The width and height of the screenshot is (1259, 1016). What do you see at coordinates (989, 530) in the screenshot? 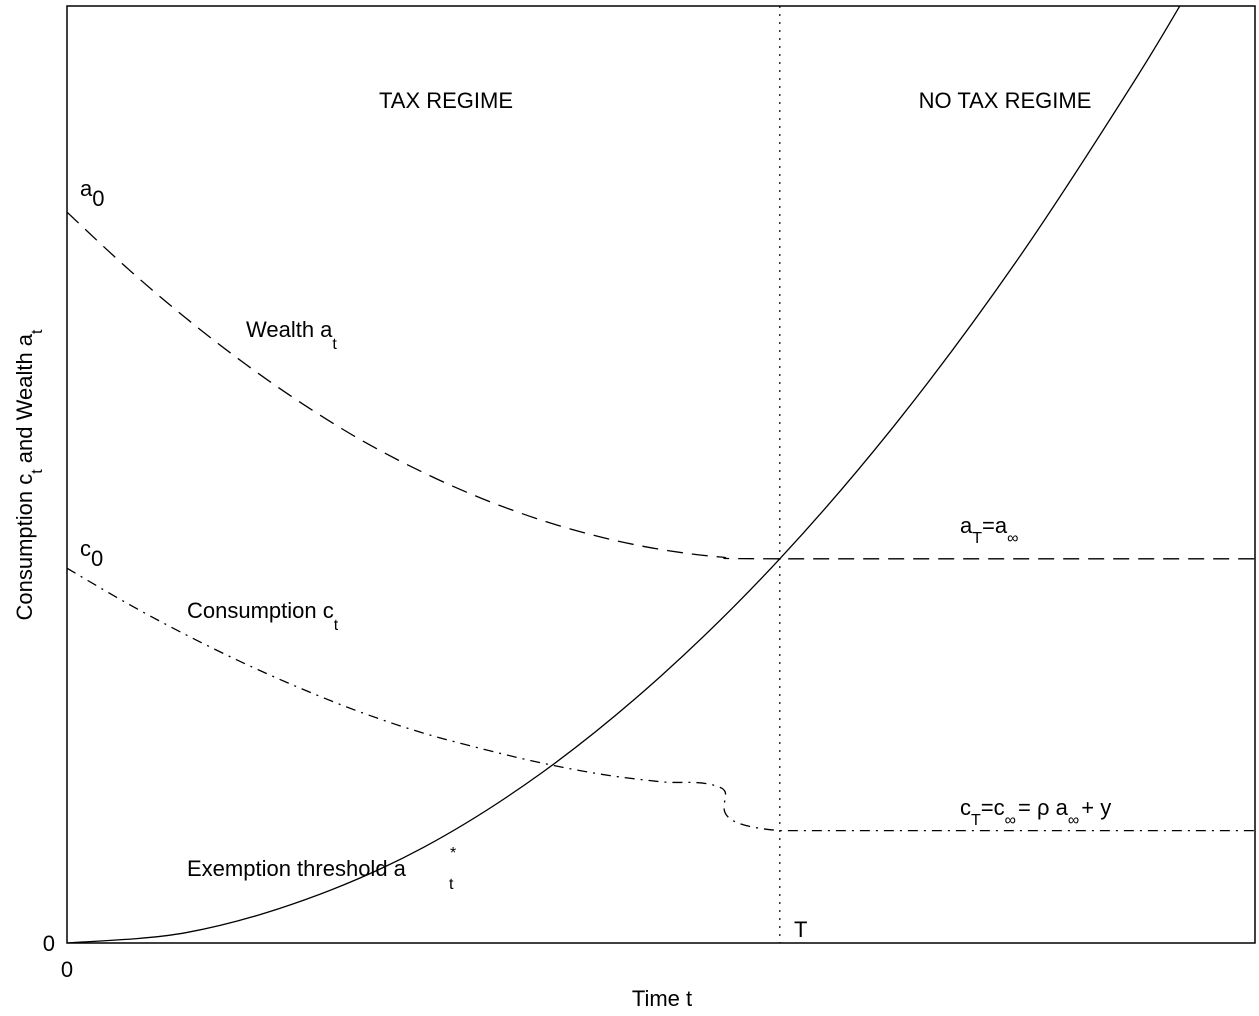
I see `at-ainf-label: aT=a∞` at bounding box center [989, 530].